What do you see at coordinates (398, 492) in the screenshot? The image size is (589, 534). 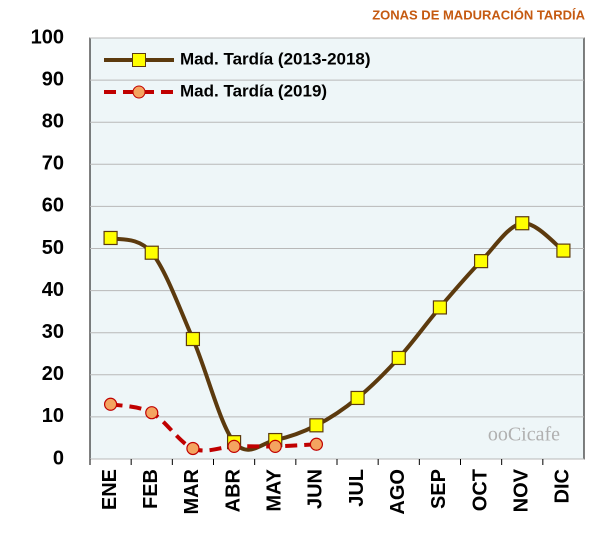 I see `x-tick-label: AGO` at bounding box center [398, 492].